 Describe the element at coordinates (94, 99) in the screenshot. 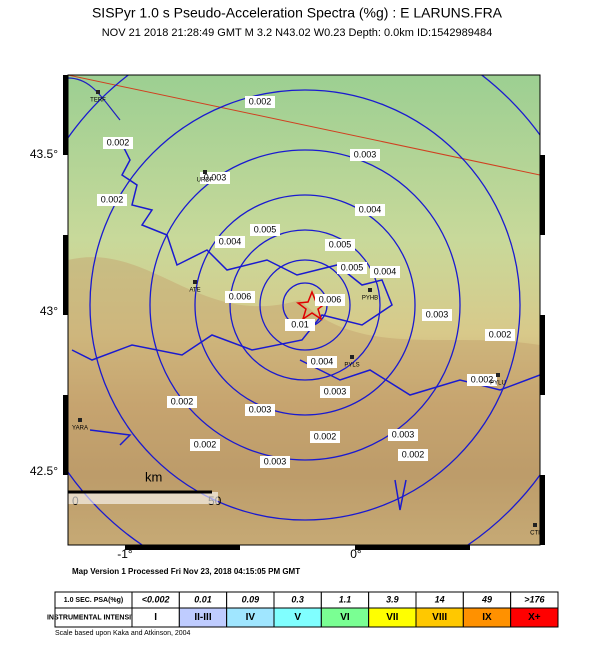

I see `circle-arc` at that location.